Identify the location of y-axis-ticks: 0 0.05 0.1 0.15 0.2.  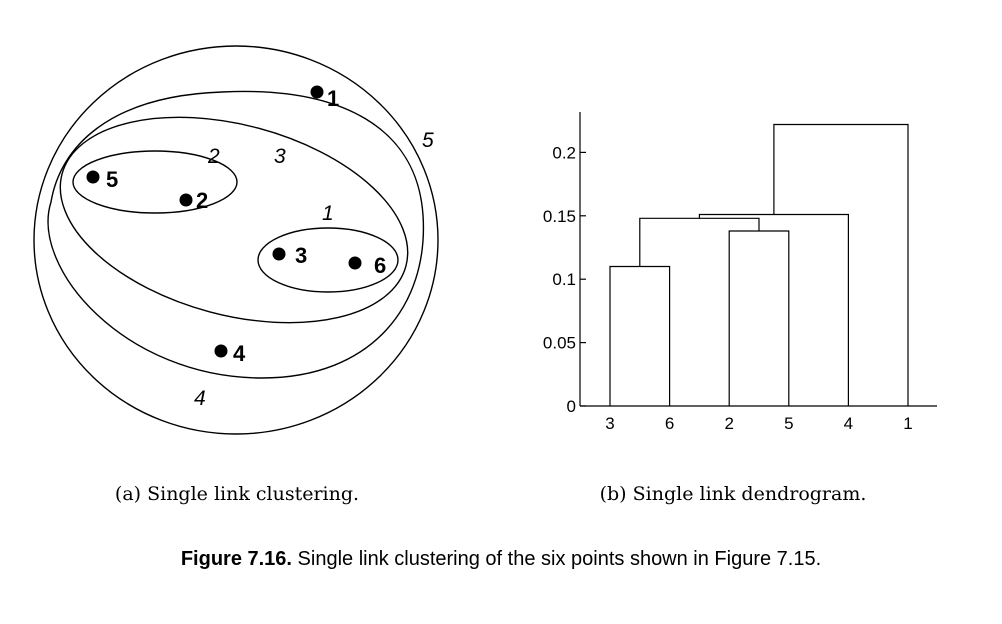
(564, 279).